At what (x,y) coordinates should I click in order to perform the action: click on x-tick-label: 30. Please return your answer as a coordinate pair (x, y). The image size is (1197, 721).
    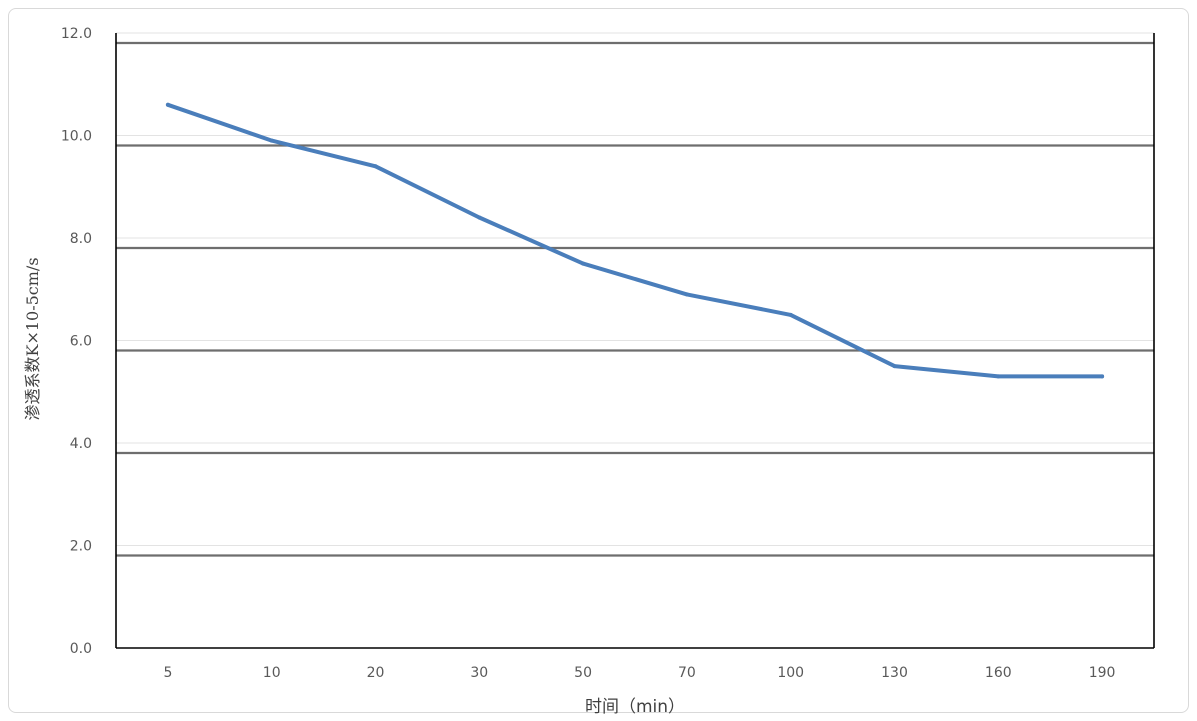
    Looking at the image, I should click on (479, 673).